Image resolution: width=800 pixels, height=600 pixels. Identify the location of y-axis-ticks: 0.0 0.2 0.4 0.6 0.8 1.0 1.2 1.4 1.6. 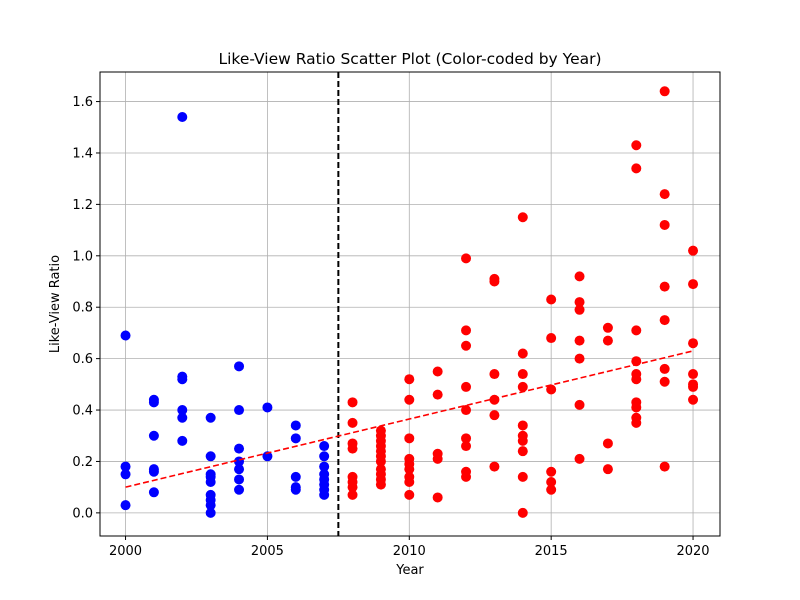
(86, 308).